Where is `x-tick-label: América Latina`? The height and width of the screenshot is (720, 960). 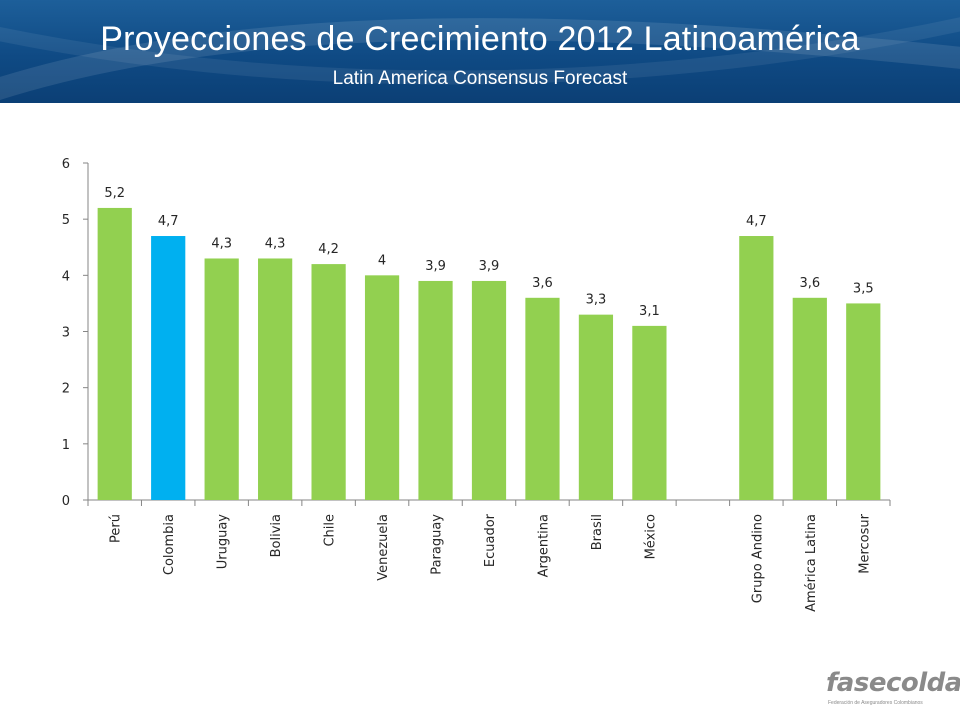 x-tick-label: América Latina is located at coordinates (811, 563).